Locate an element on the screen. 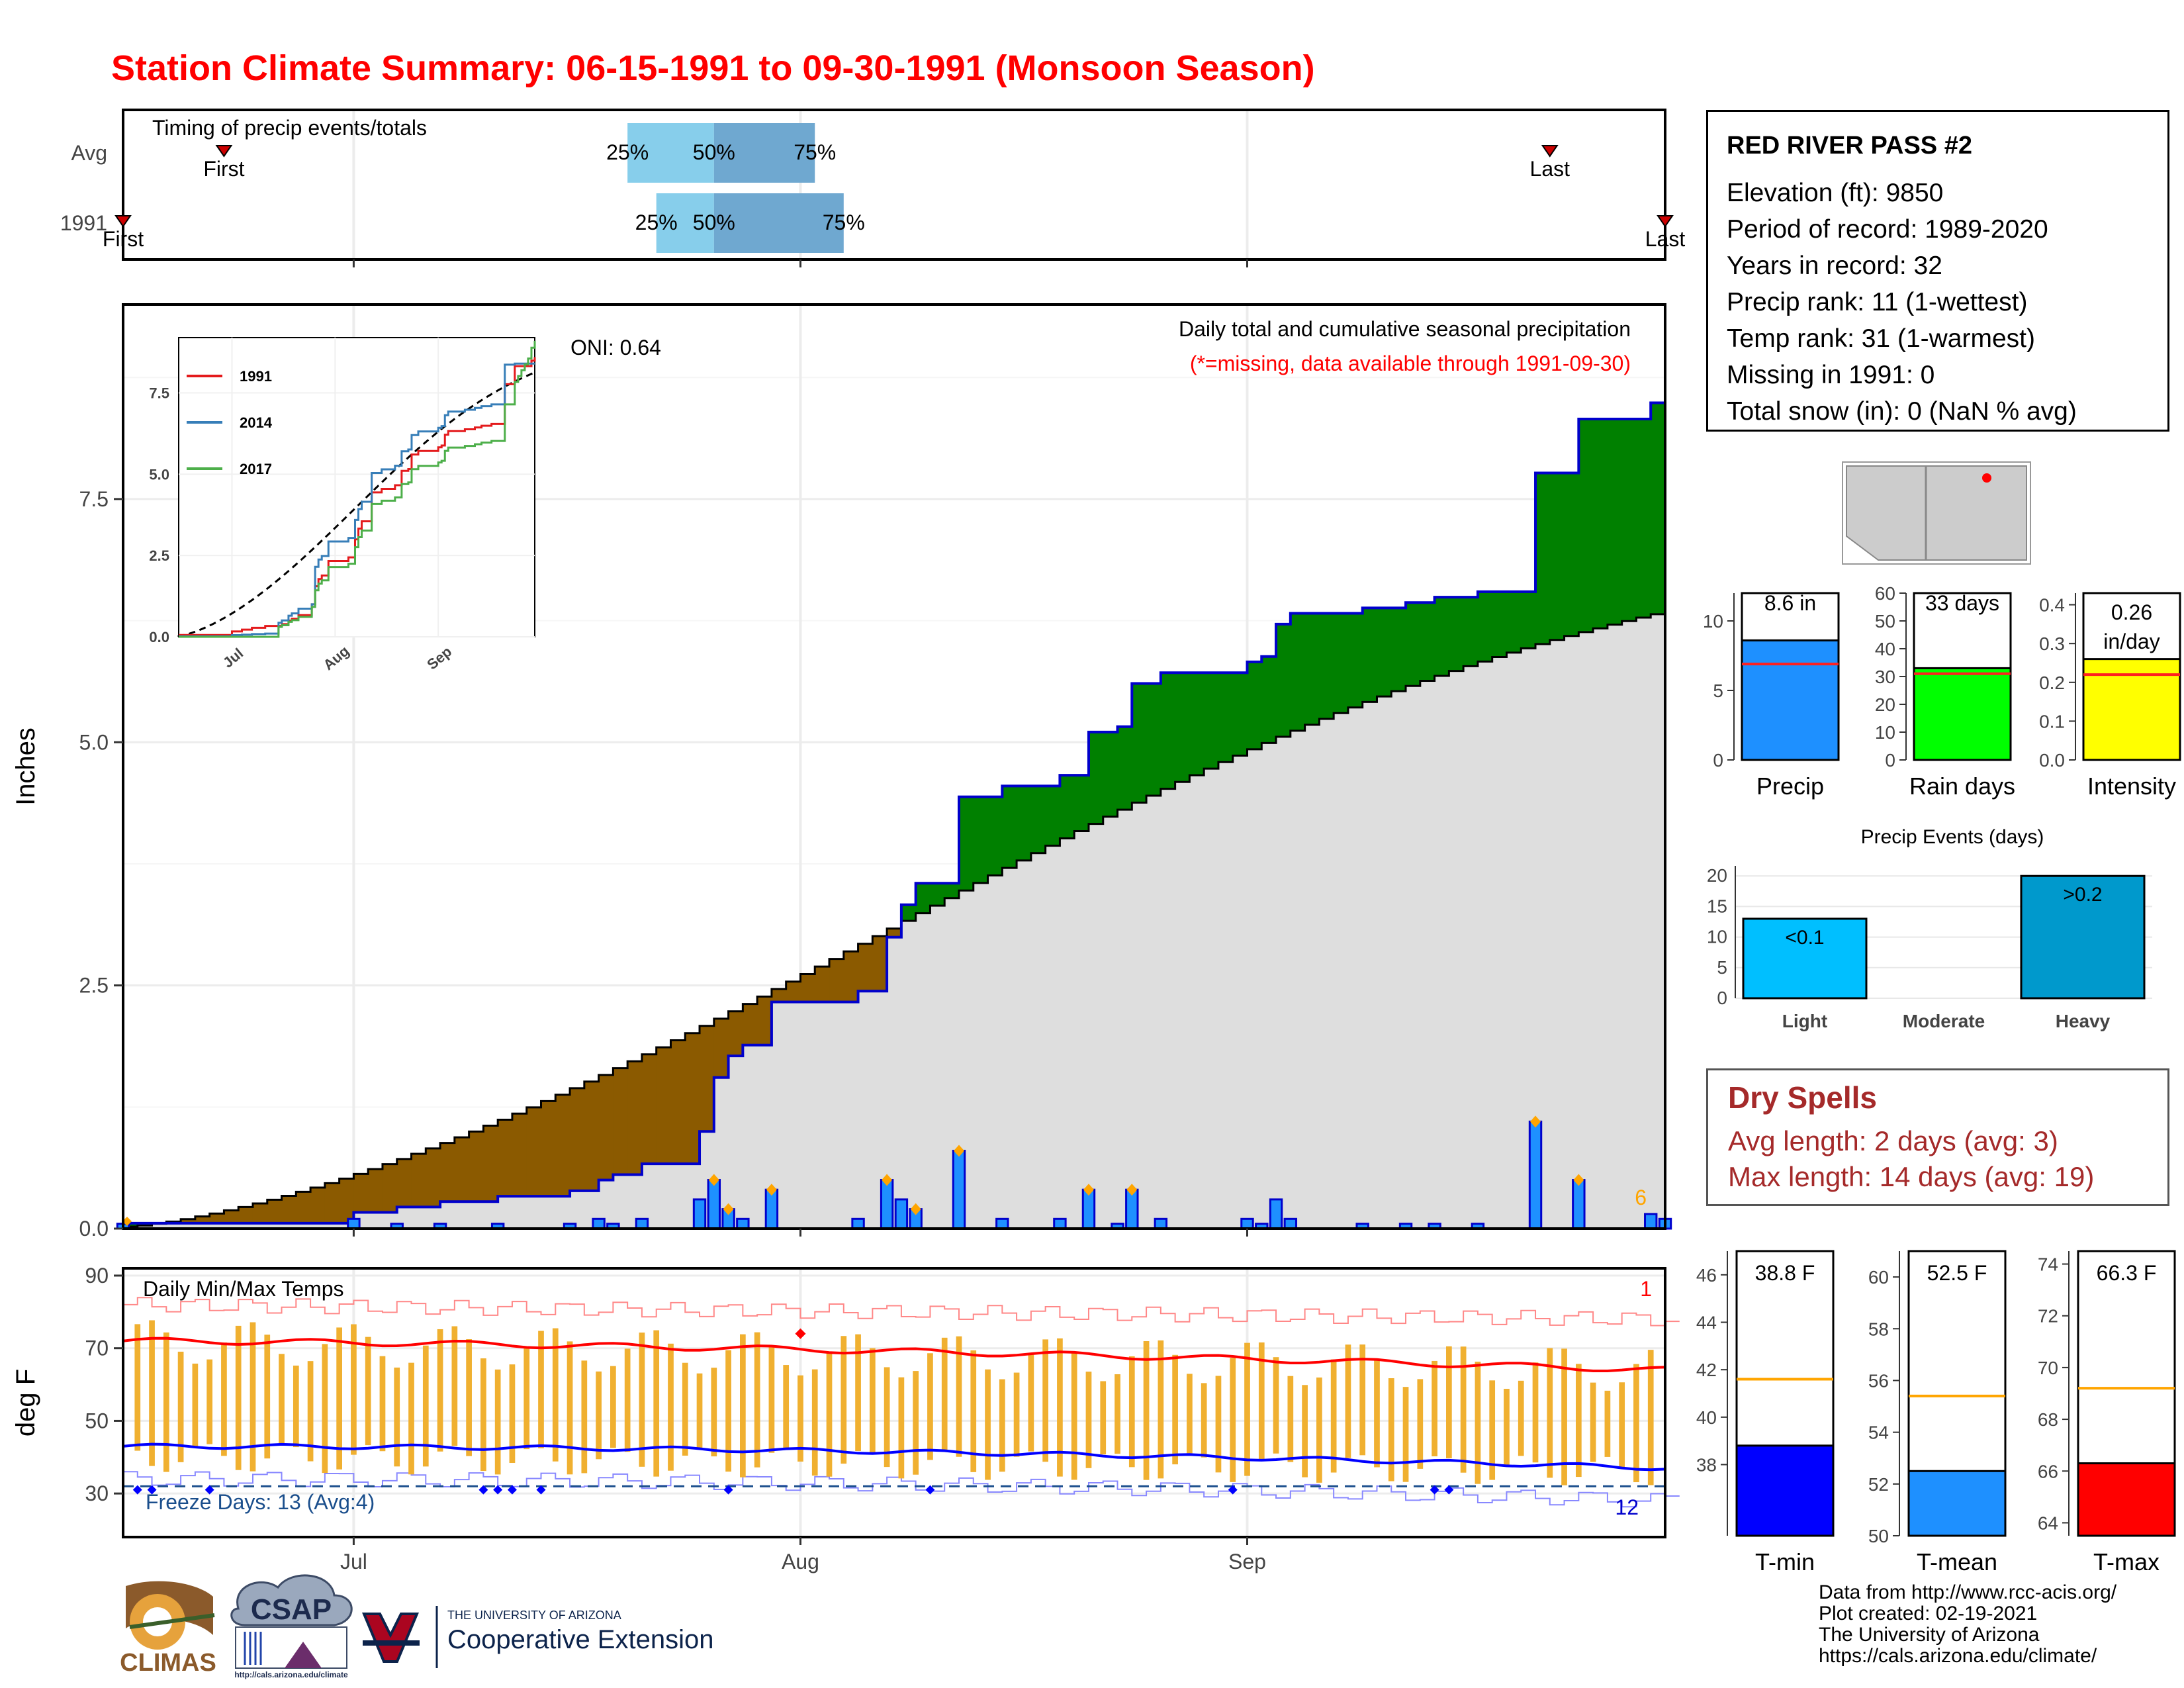  first-event-marker is located at coordinates (123, 221).